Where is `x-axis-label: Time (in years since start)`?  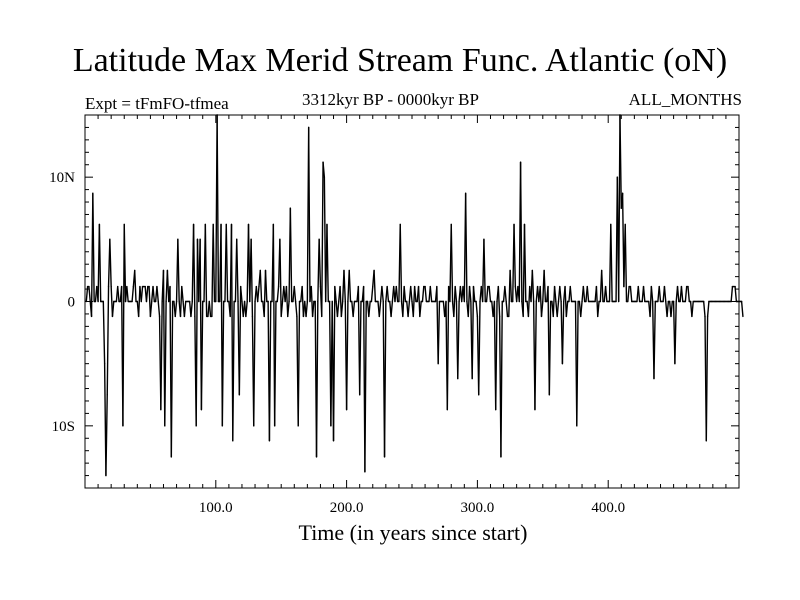 x-axis-label: Time (in years since start) is located at coordinates (413, 532).